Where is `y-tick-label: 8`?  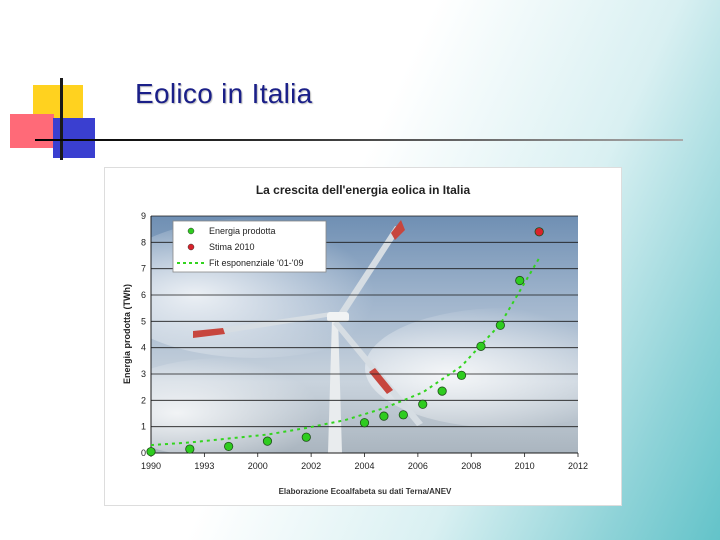
y-tick-label: 8 is located at coordinates (143, 242).